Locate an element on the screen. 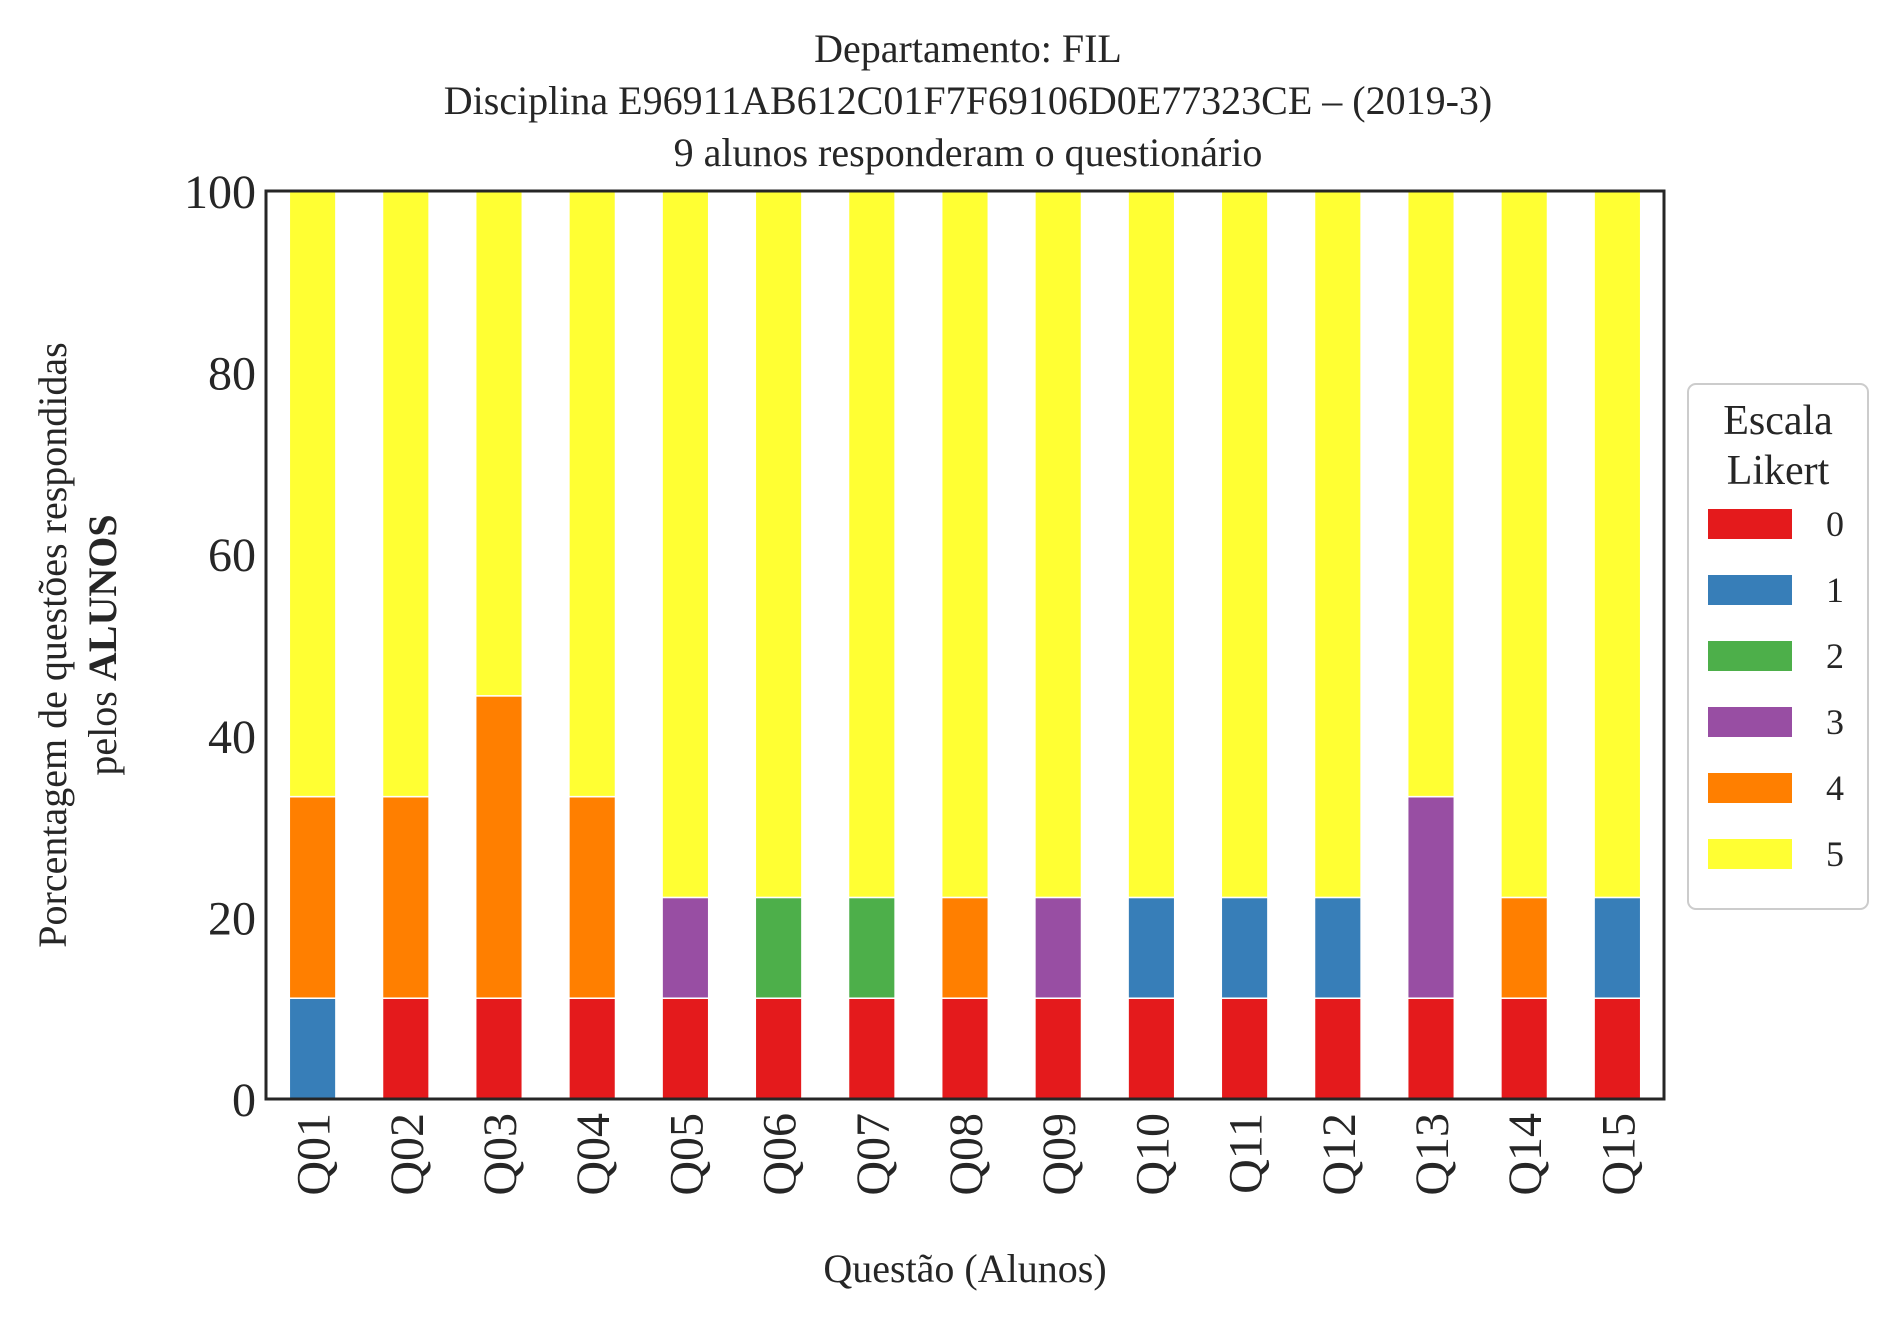  y-tick-label: 60 is located at coordinates (232, 555).